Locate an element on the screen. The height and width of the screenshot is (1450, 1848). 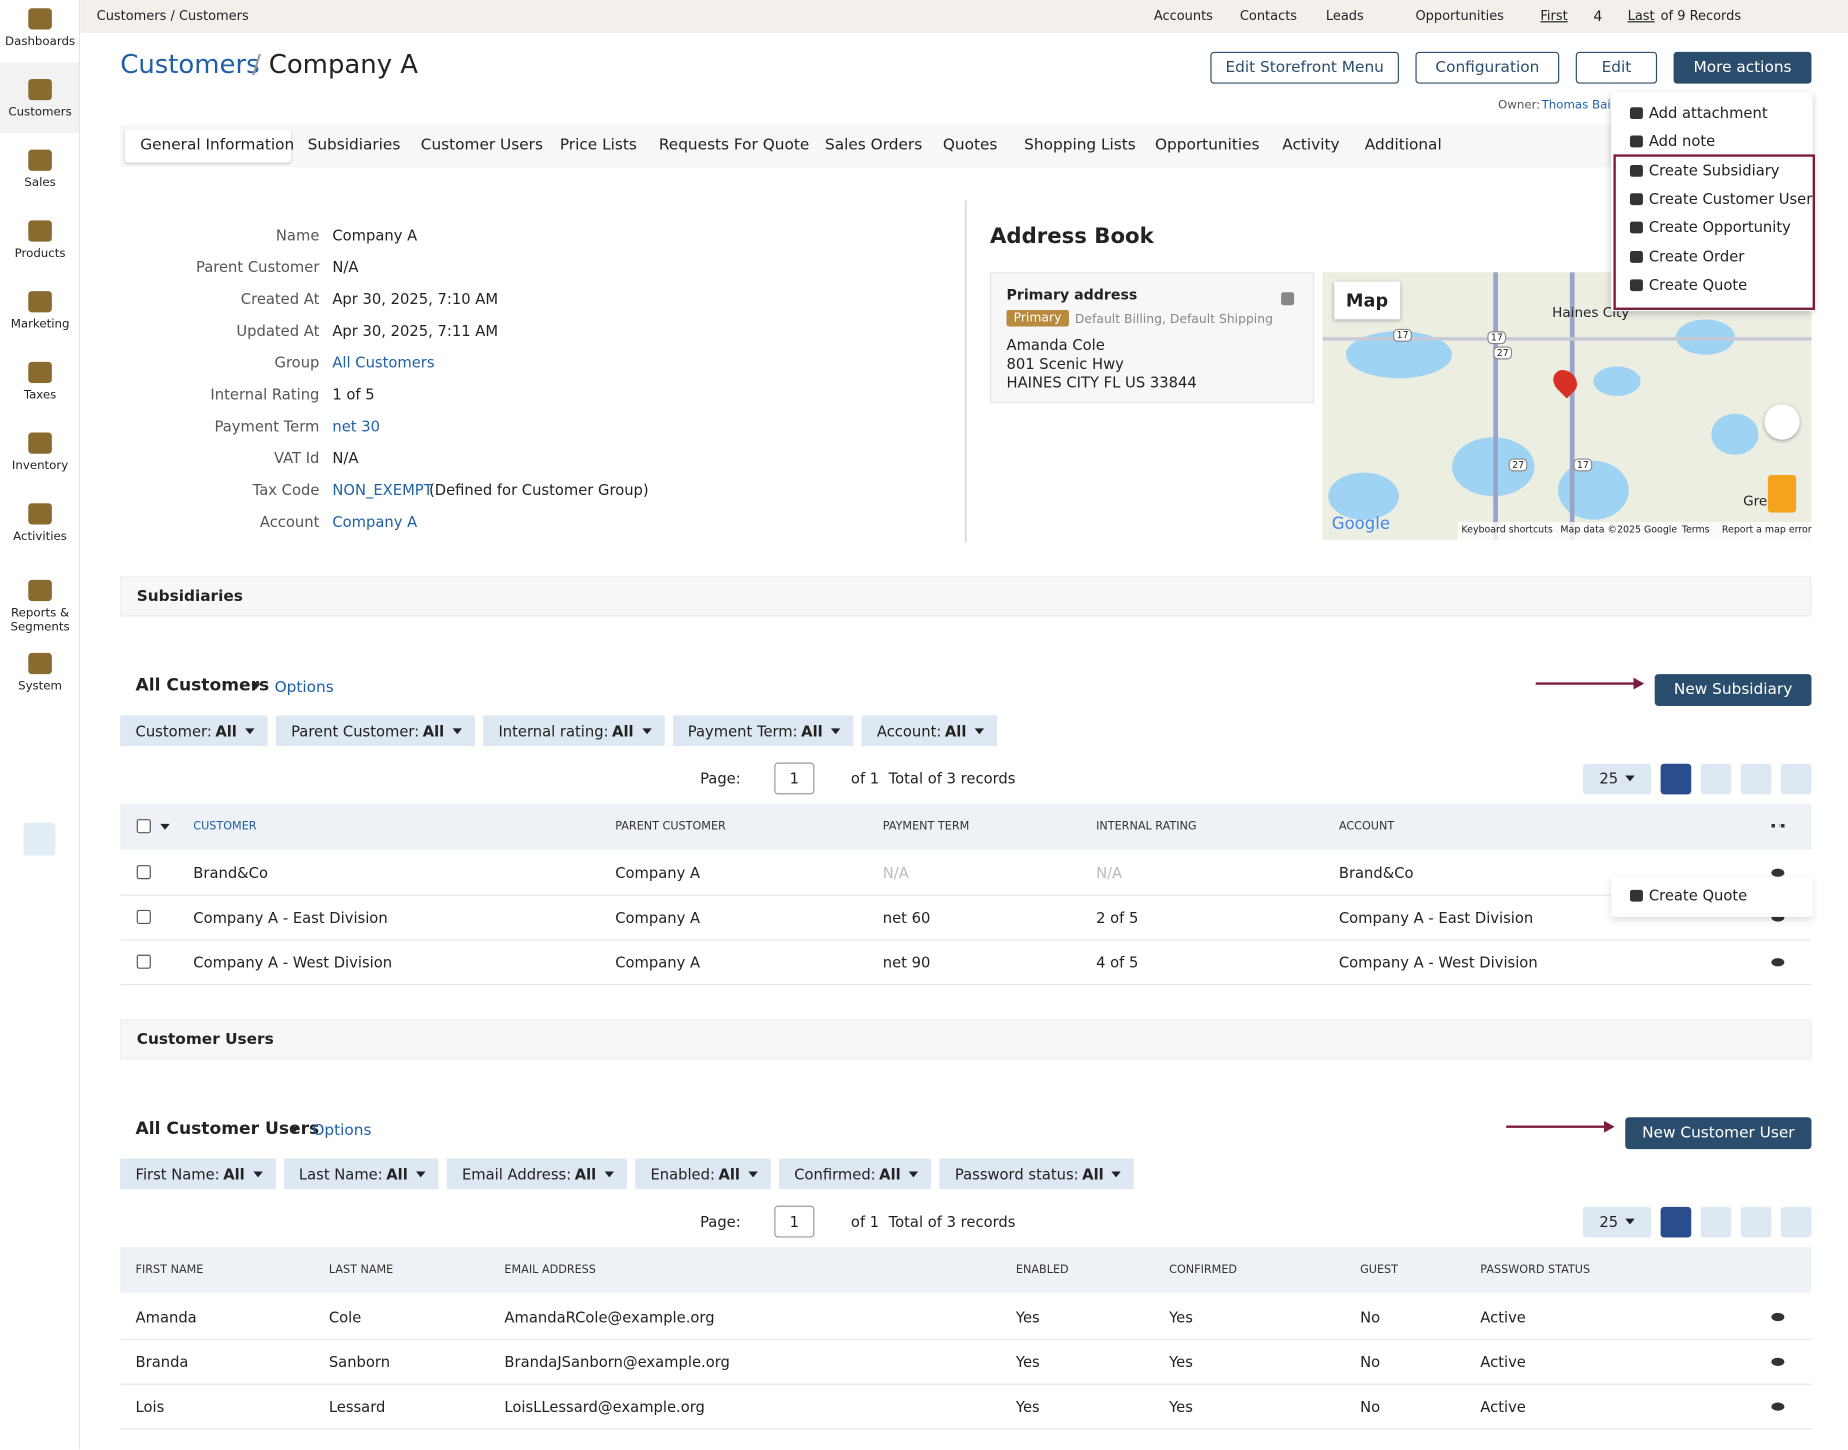
dropdown-item: Create Subsidiary is located at coordinates (1714, 169).